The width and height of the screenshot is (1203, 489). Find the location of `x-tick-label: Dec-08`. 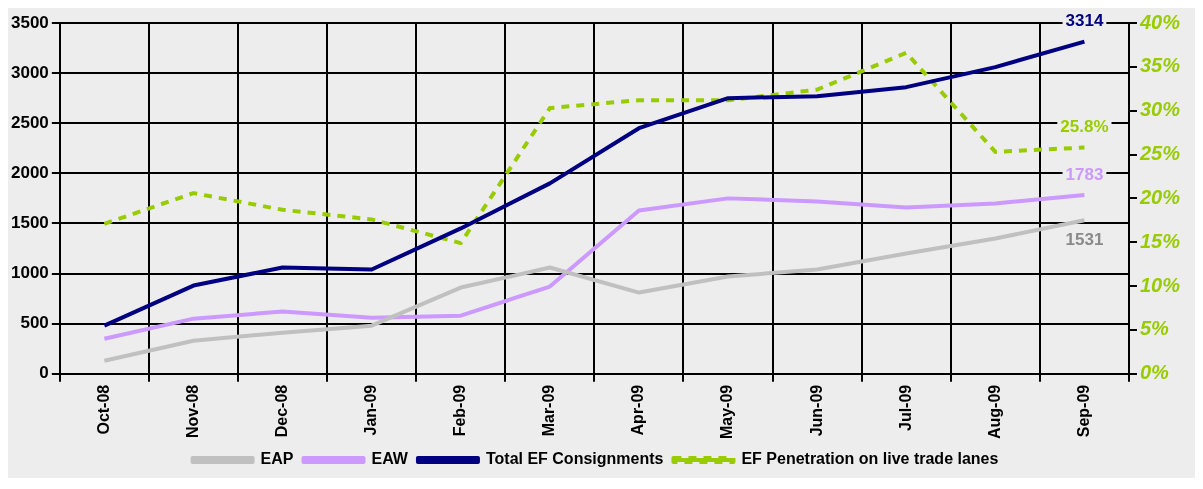

x-tick-label: Dec-08 is located at coordinates (281, 411).